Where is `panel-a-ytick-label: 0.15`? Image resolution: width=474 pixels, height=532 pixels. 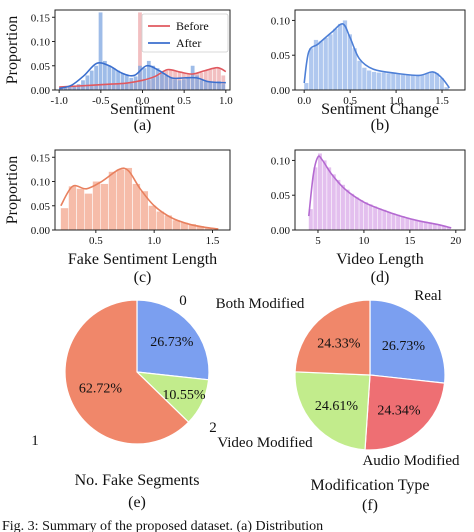 panel-a-ytick-label: 0.15 is located at coordinates (41, 18).